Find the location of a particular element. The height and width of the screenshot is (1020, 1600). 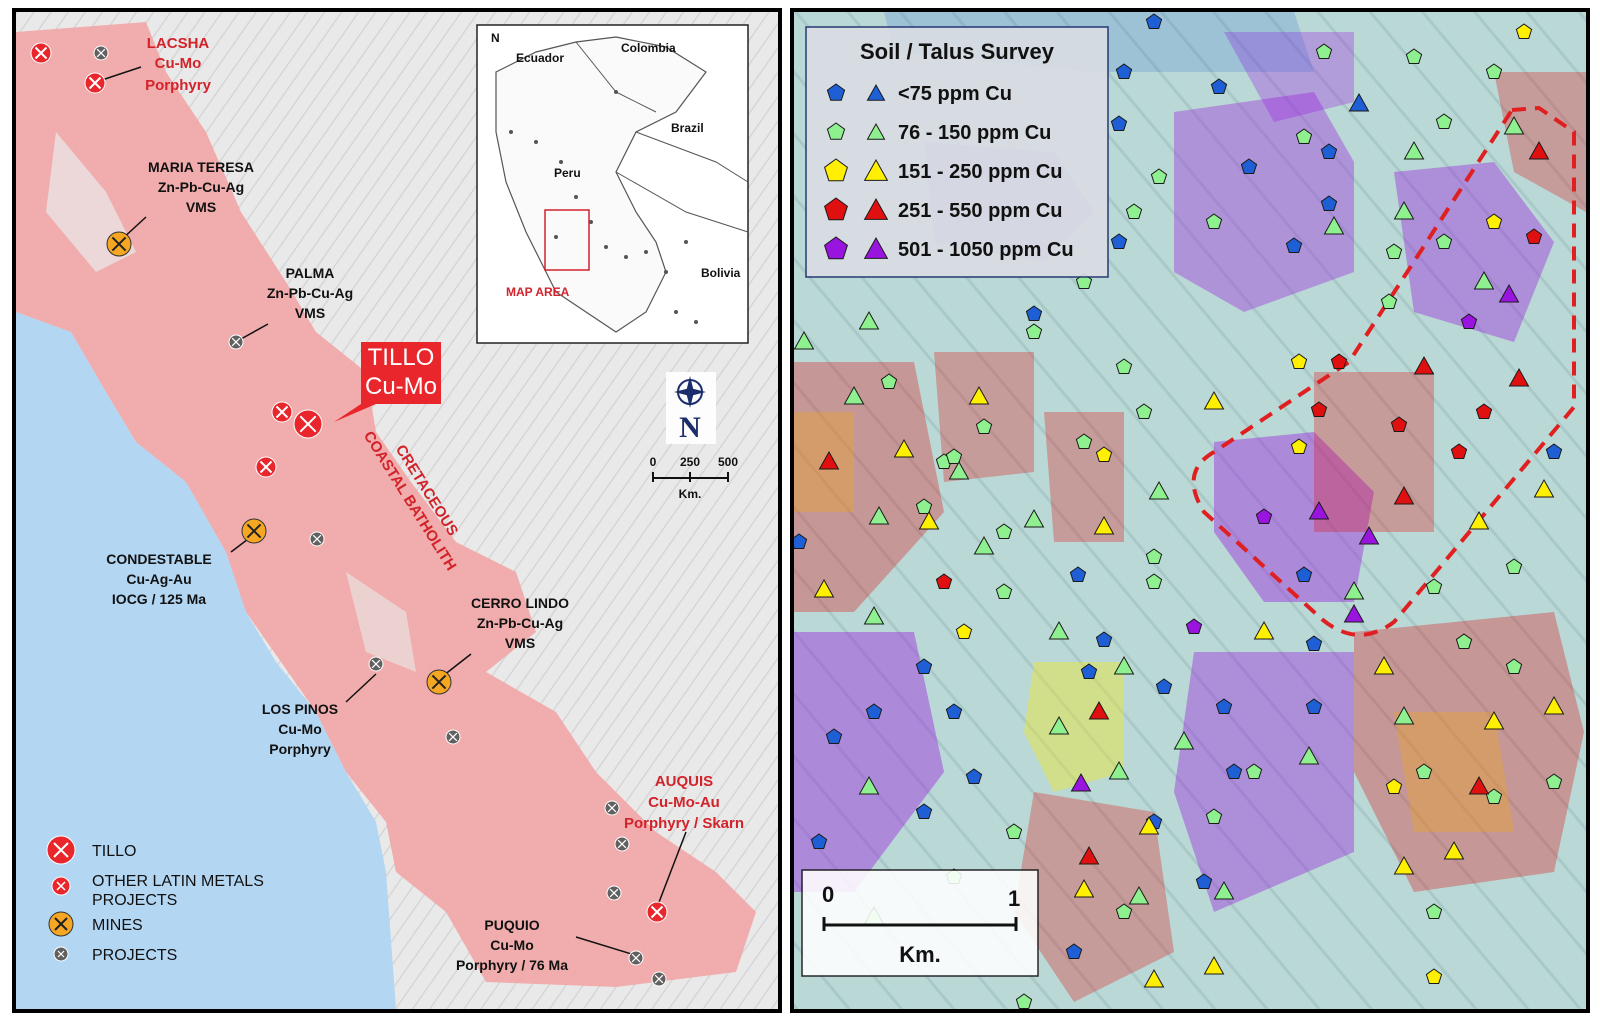

target-zone-outline is located at coordinates (1383, 371).